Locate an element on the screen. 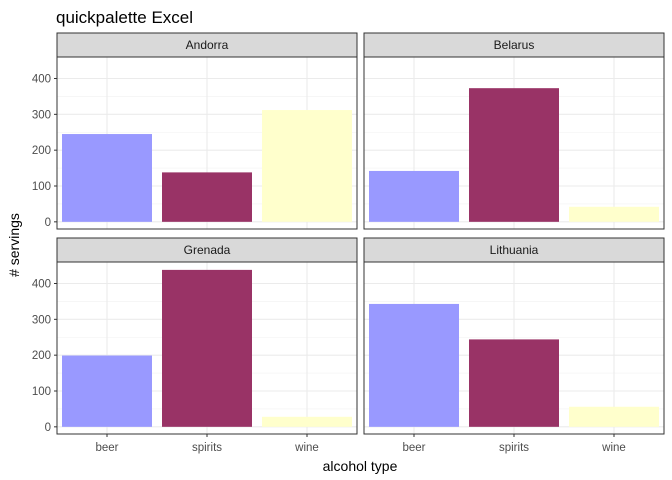  bar-belarus-beer is located at coordinates (414, 196).